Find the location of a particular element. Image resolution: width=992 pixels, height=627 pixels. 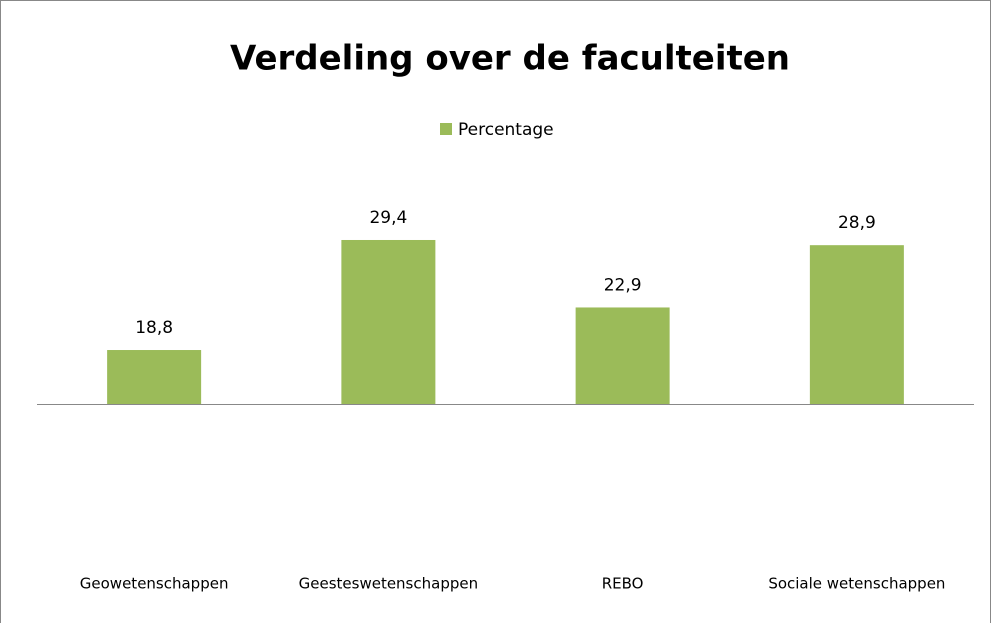

x-tick-label: Geesteswetenschappen is located at coordinates (388, 584).